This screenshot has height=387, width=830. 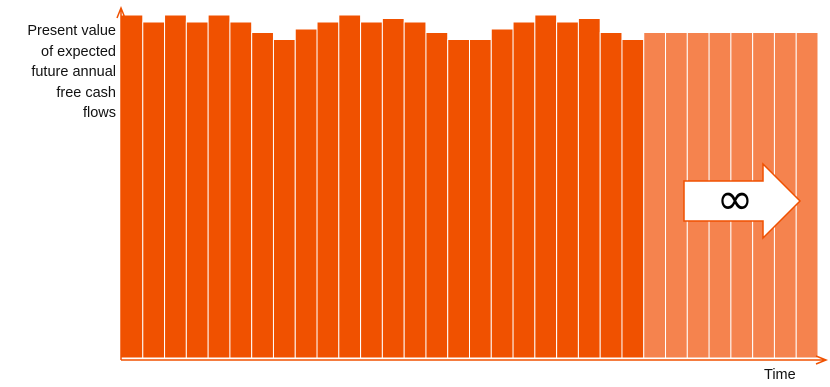 What do you see at coordinates (121, 12) in the screenshot?
I see `y-axis-arrowhead` at bounding box center [121, 12].